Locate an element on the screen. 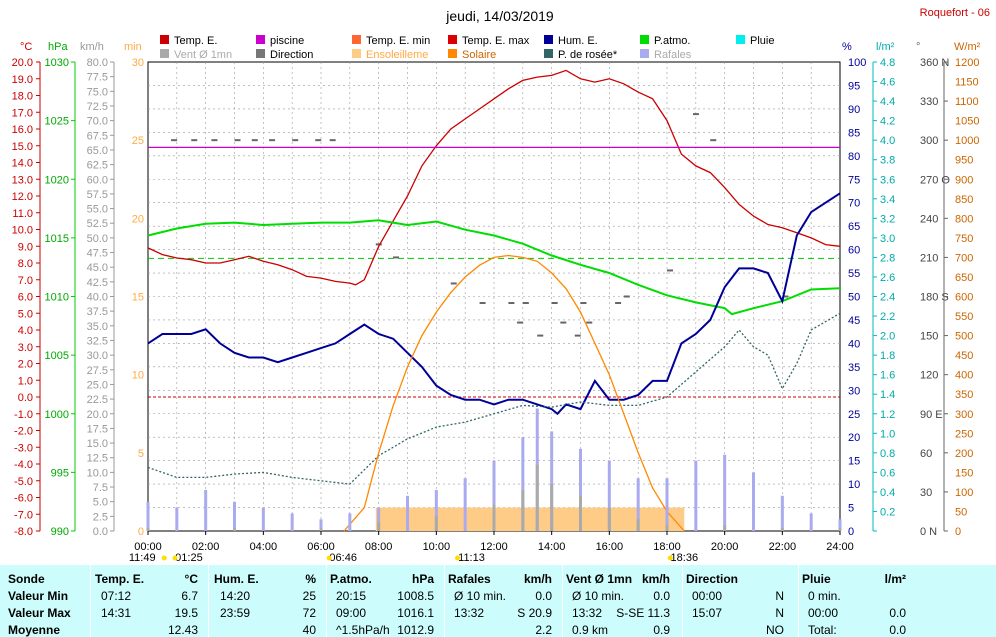  tick-temp: 8.0 is located at coordinates (25, 264).